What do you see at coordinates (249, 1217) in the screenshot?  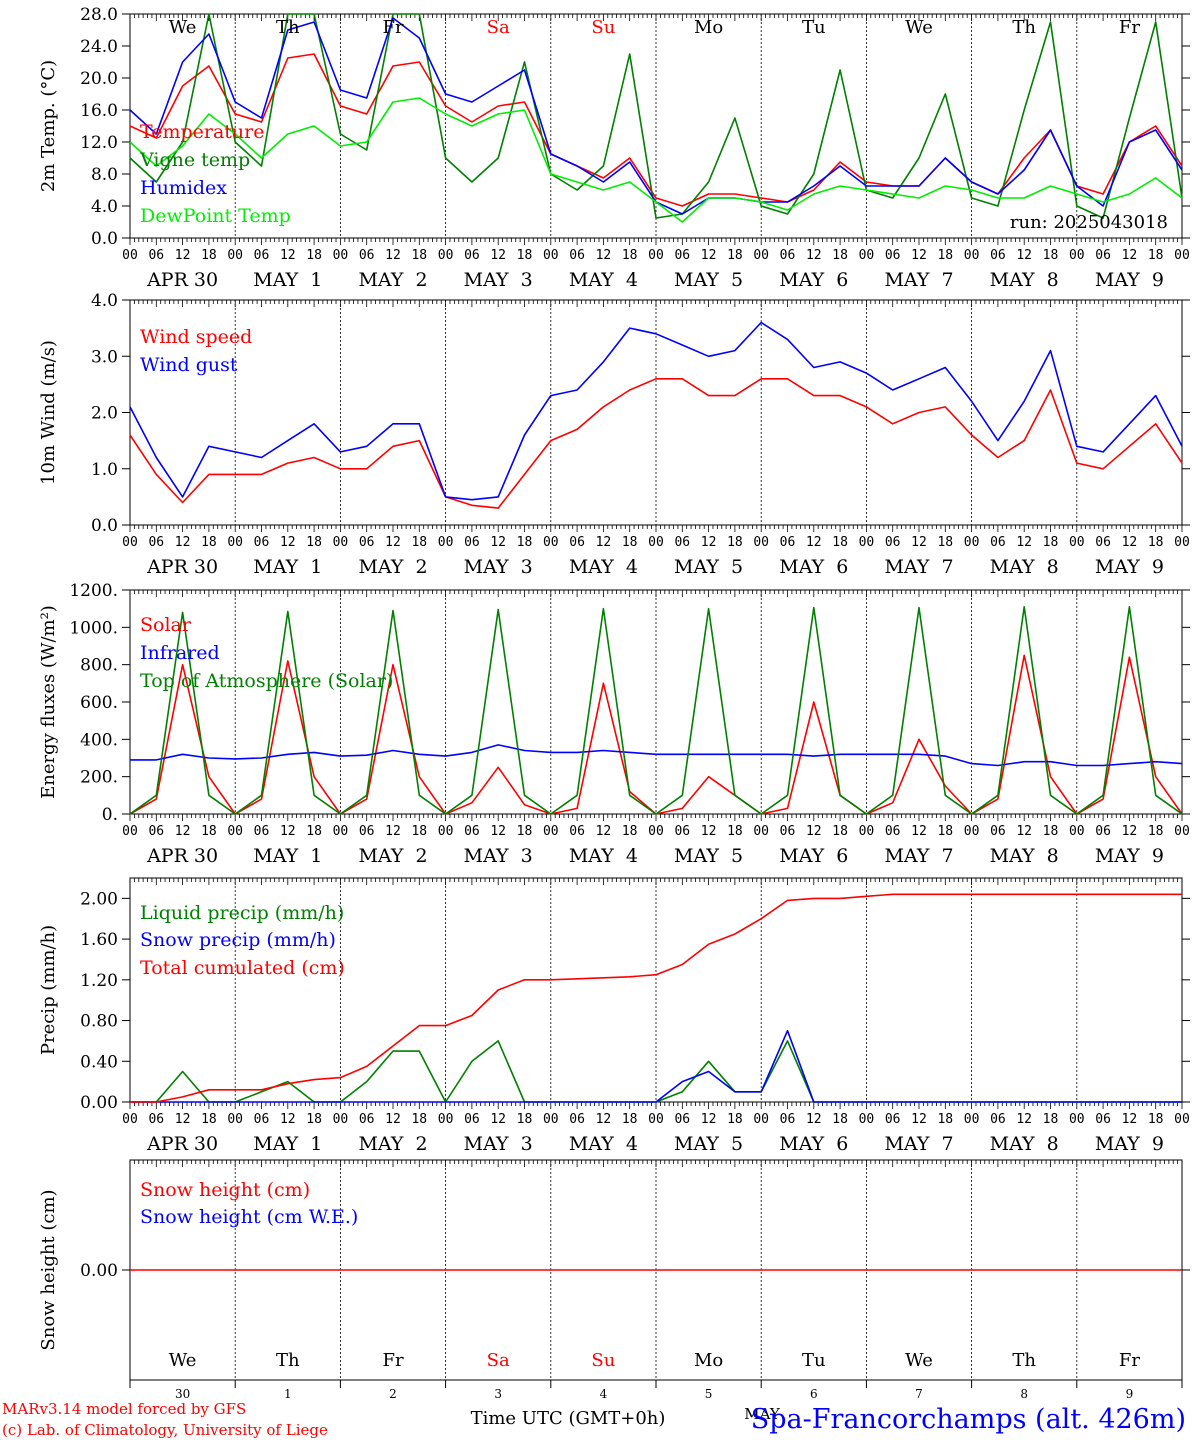 I see `legend-snow-height-cm-w-e: Snow height (cm W.E.)` at bounding box center [249, 1217].